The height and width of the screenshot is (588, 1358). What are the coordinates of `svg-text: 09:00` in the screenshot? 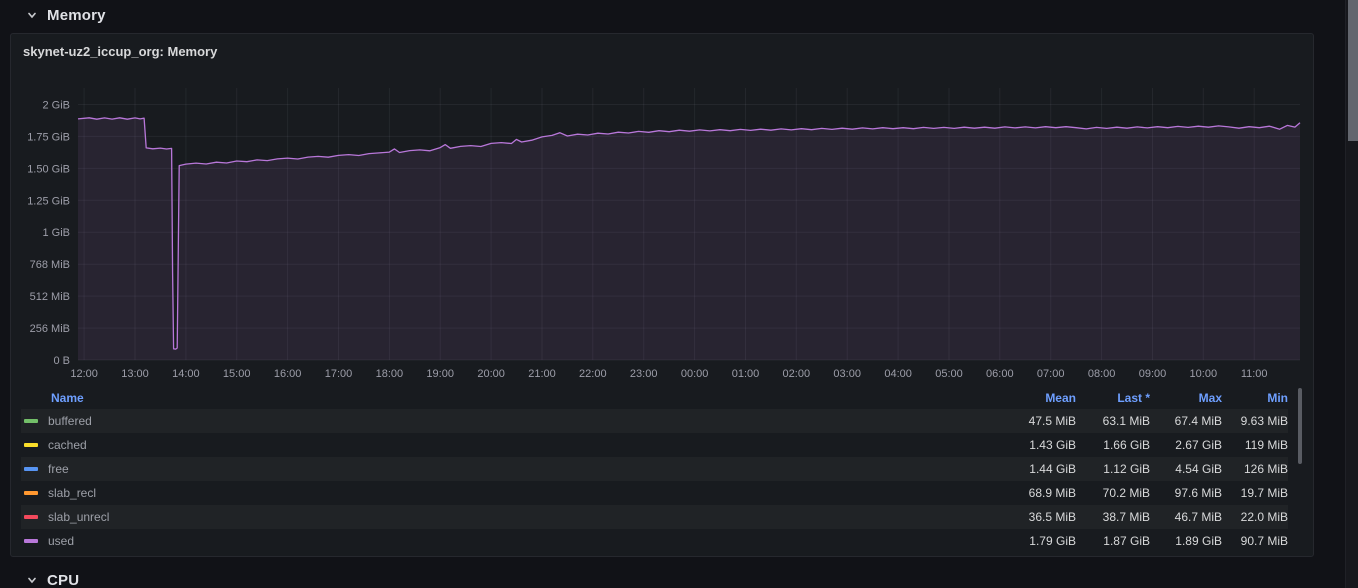 It's located at (1153, 374).